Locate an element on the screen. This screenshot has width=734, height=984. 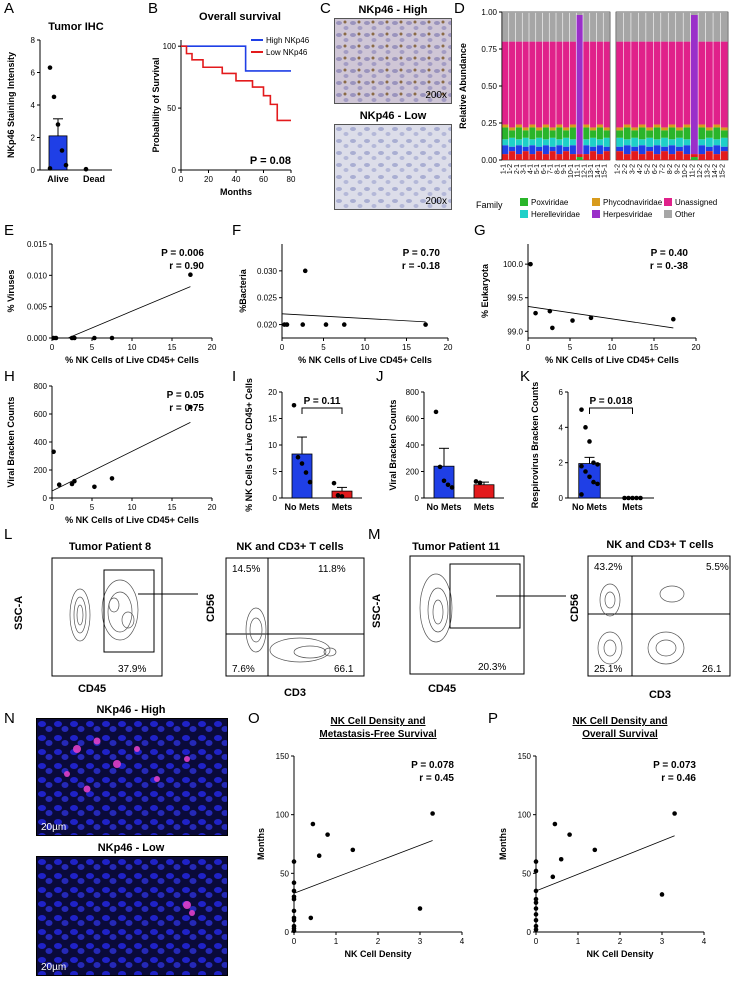
chart-o-ylabel: Months is located at coordinates (261, 844).